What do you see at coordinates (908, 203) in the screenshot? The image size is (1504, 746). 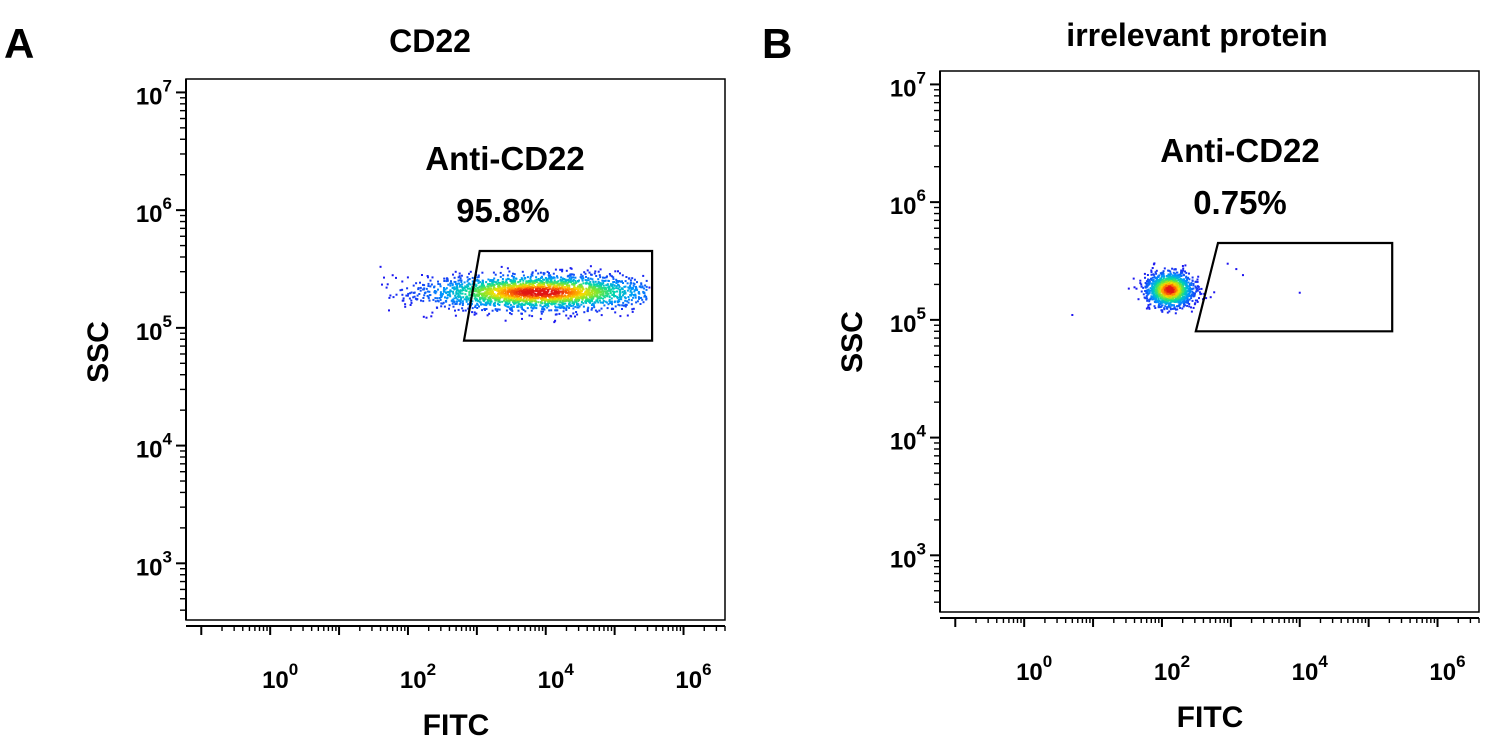 I see `panel-b-y-tick-label: 106` at bounding box center [908, 203].